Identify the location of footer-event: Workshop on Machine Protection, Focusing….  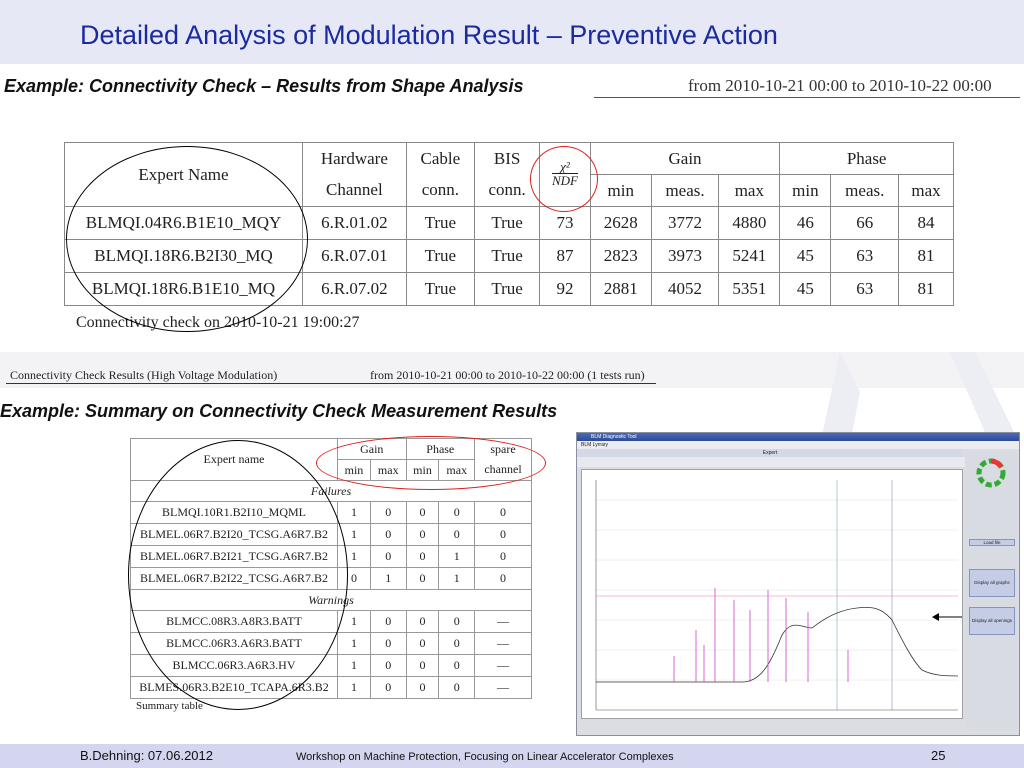
(485, 757).